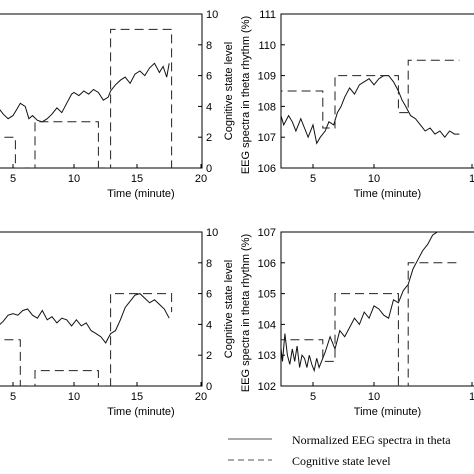 This screenshot has height=474, width=474. What do you see at coordinates (267, 107) in the screenshot?
I see `y-tick-label: 108` at bounding box center [267, 107].